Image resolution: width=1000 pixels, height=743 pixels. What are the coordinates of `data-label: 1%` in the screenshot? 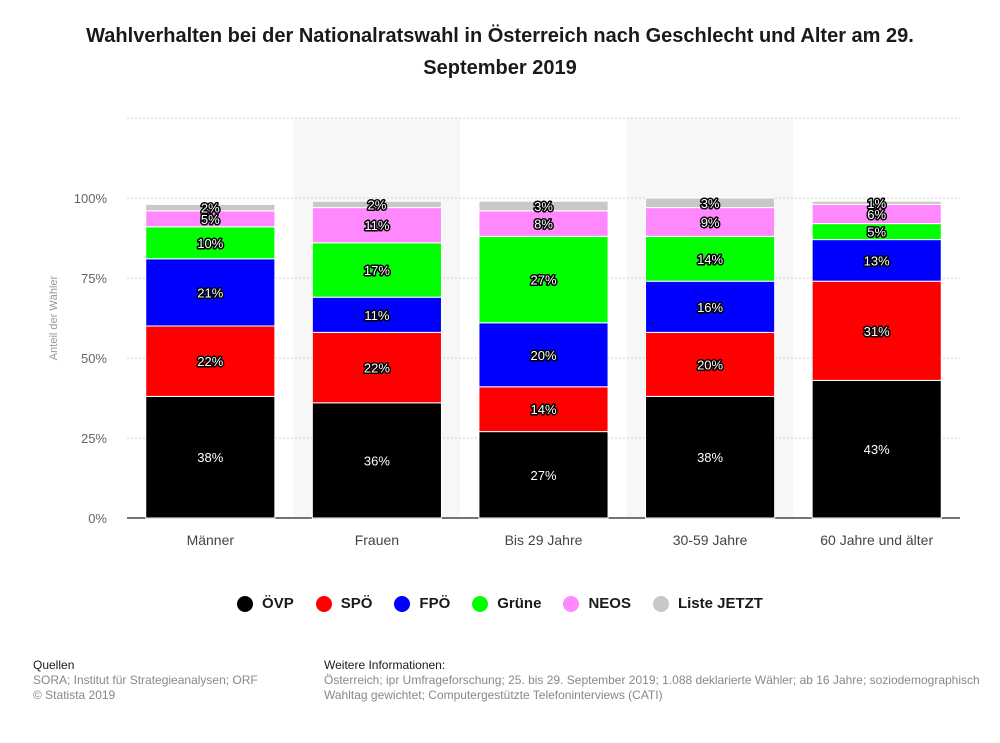 It's located at (876, 203).